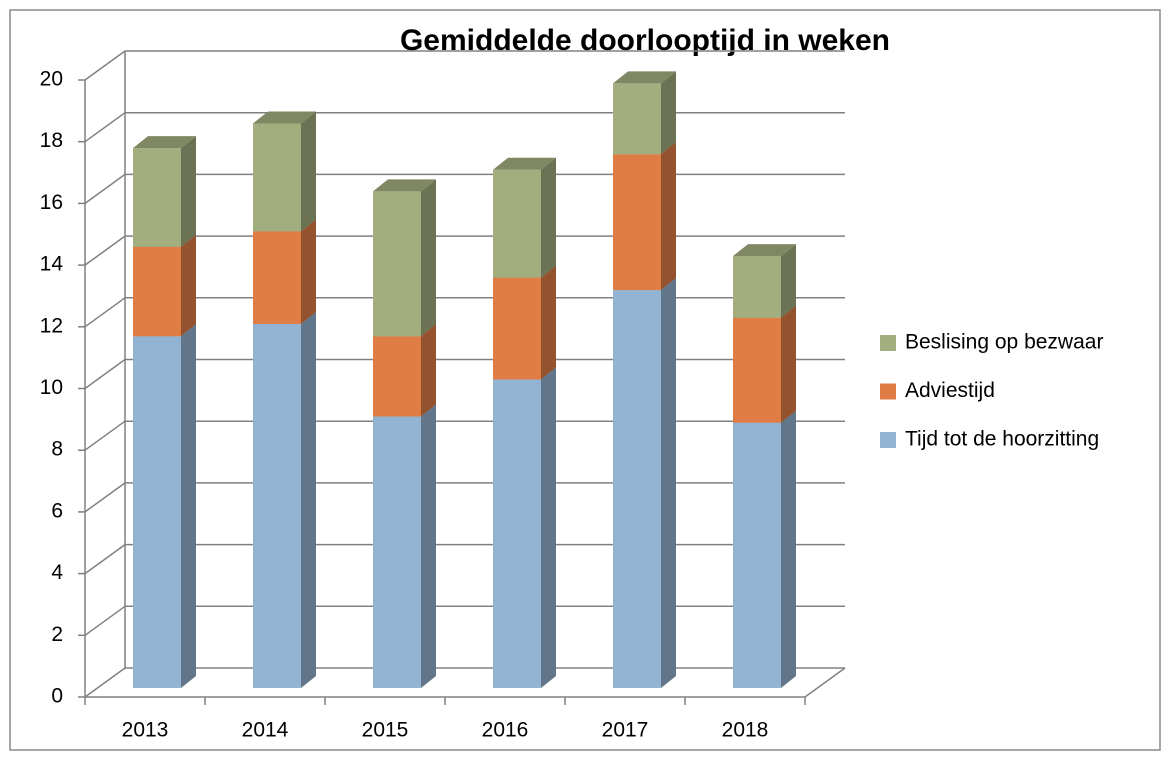 This screenshot has height=760, width=1170. What do you see at coordinates (645, 40) in the screenshot?
I see `chart-title: Gemiddelde doorlooptijd in weken` at bounding box center [645, 40].